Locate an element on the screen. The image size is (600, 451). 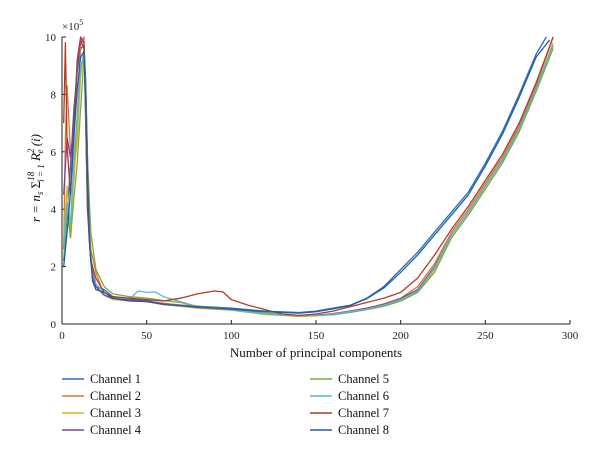
x-tick-label: 0 is located at coordinates (62, 336).